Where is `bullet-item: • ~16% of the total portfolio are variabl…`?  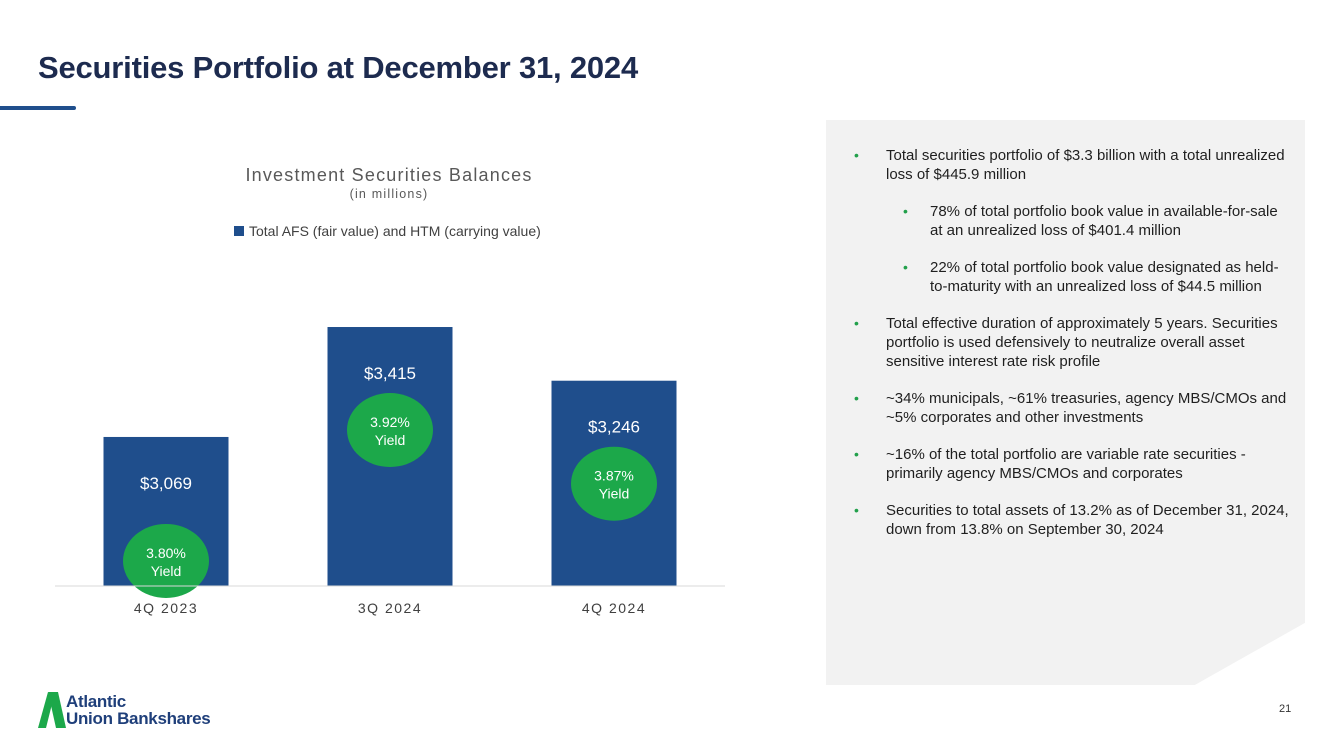
bullet-item: • ~16% of the total portfolio are variabl… is located at coordinates (1072, 464).